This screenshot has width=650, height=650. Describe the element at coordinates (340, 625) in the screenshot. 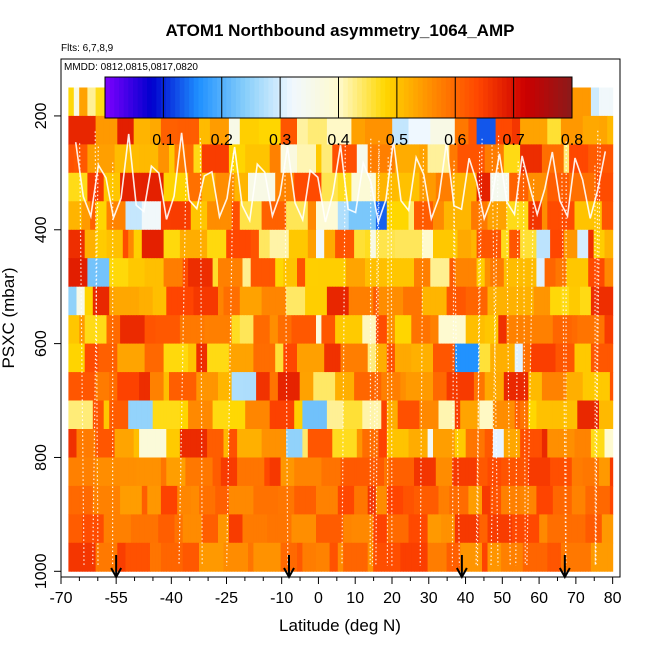

I see `x-axis-label: Latitude (deg N)` at that location.